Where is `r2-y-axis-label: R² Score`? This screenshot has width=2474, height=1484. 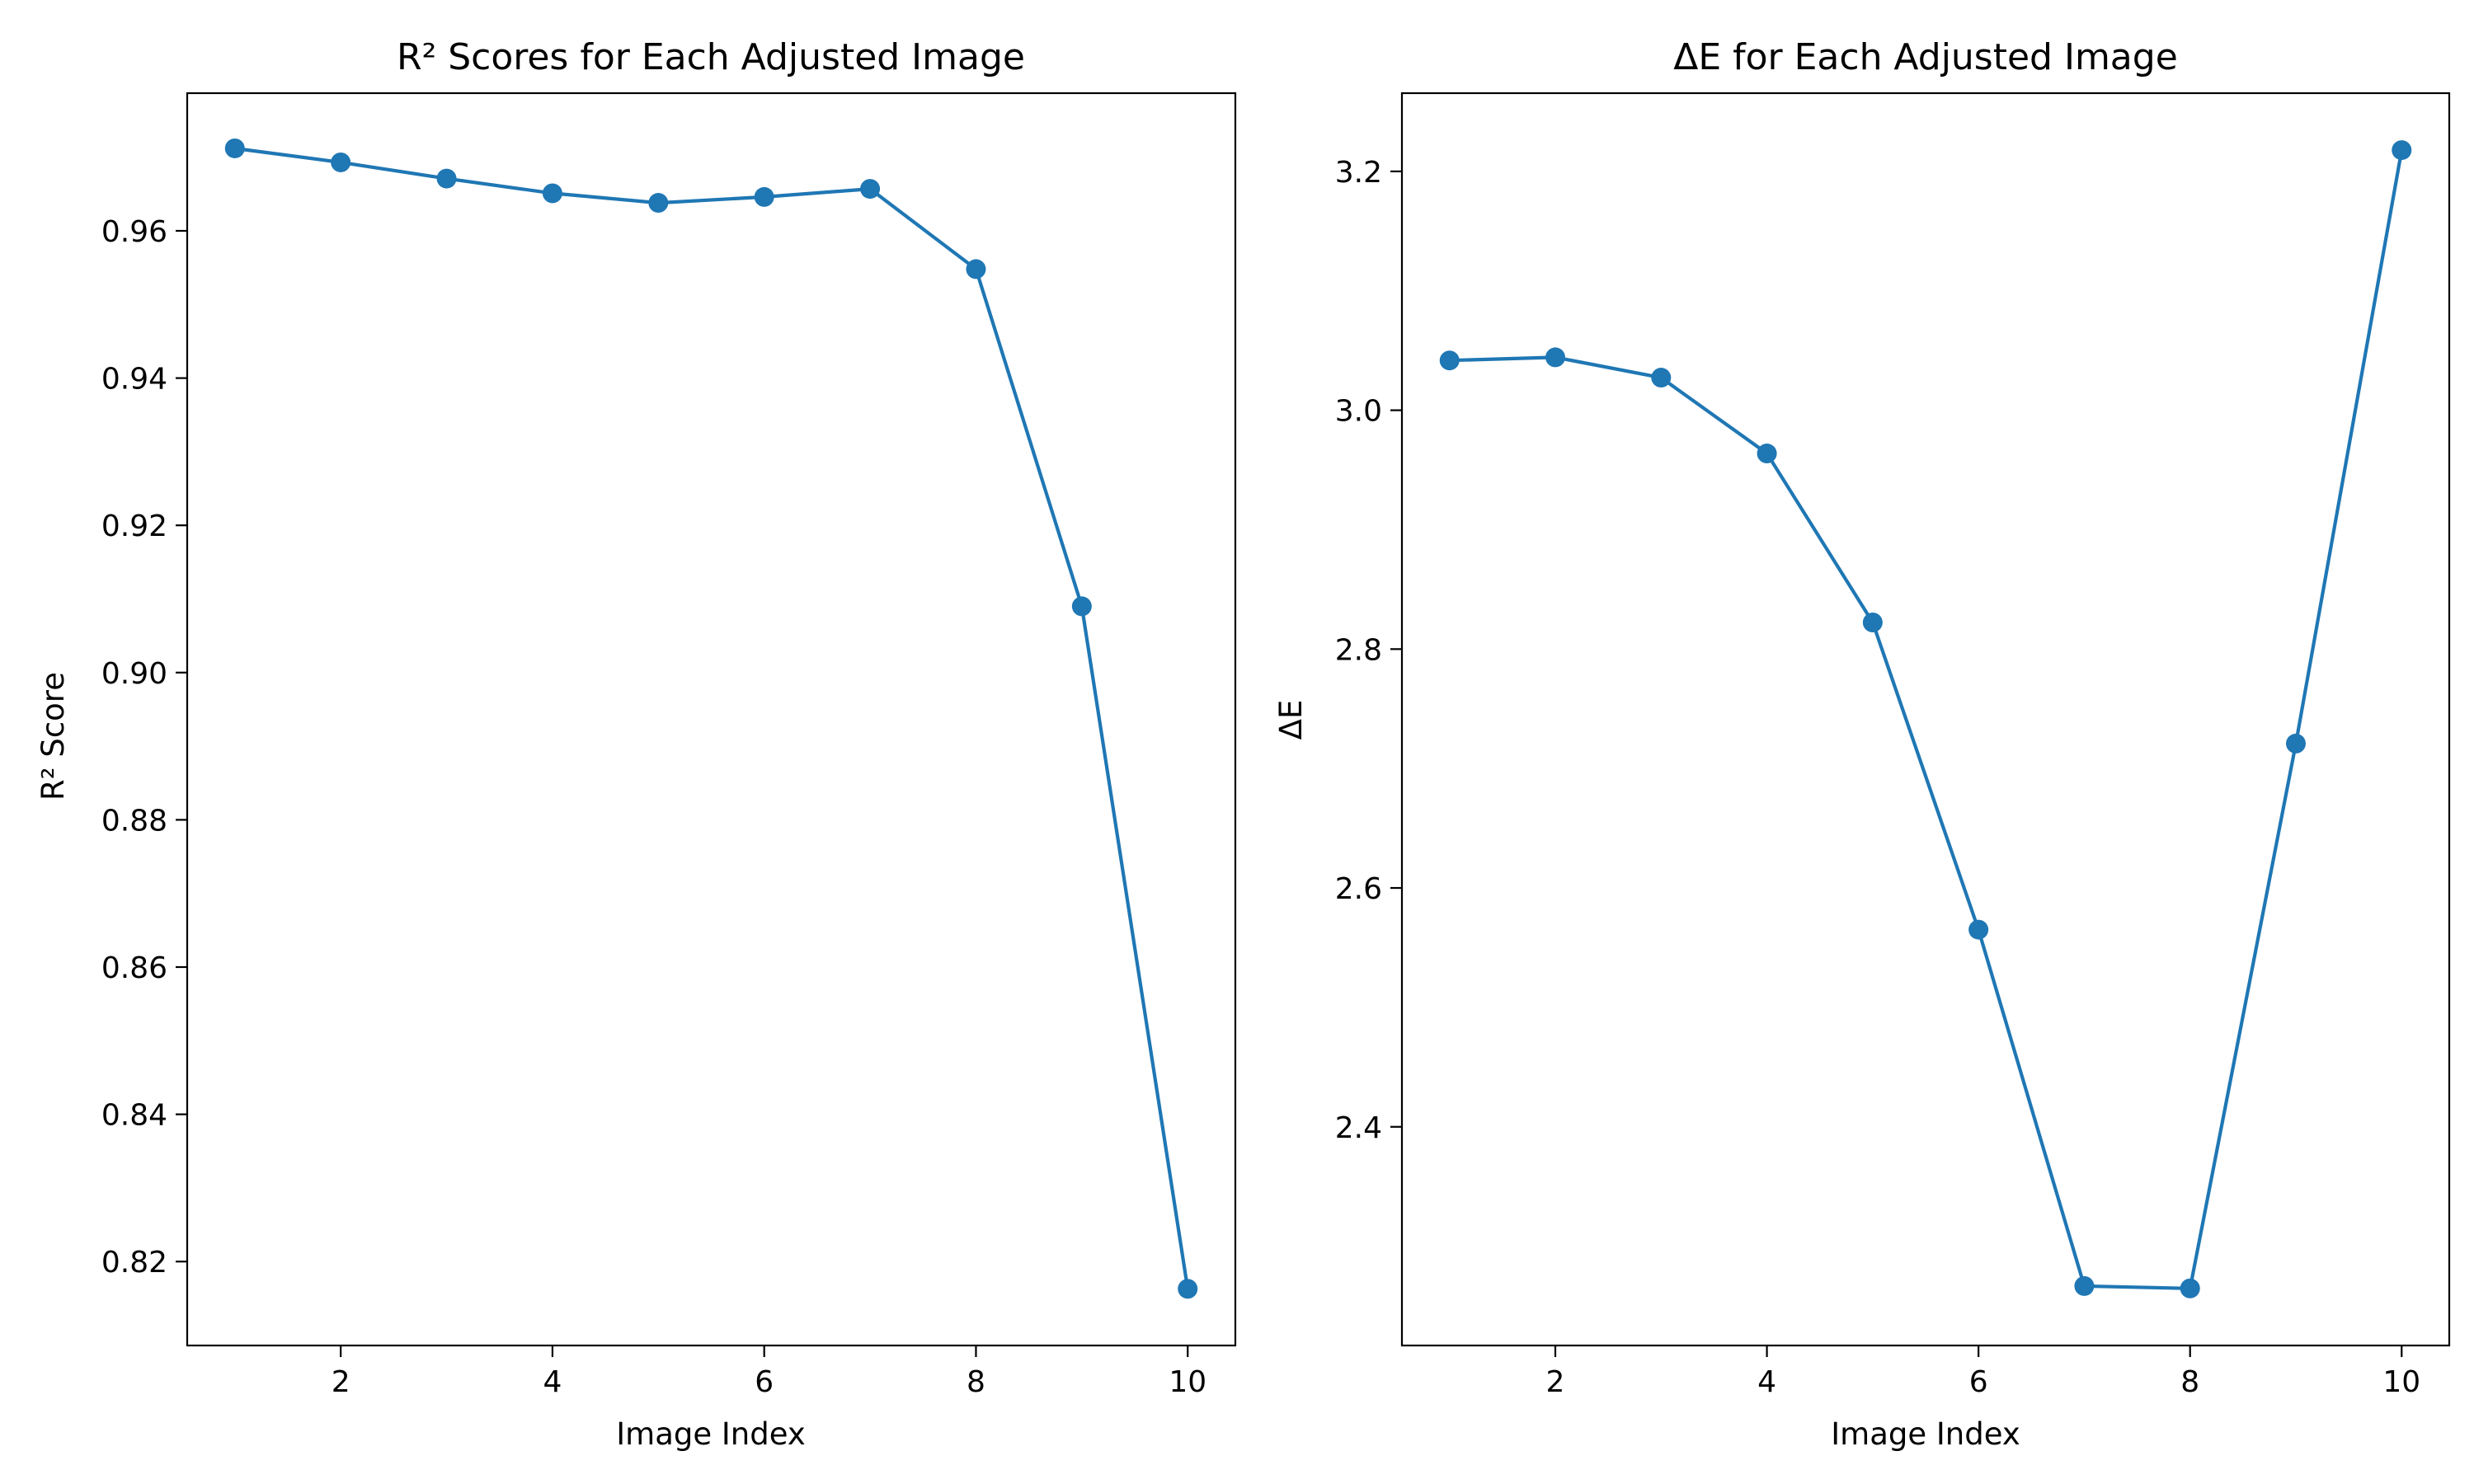 r2-y-axis-label: R² Score is located at coordinates (53, 736).